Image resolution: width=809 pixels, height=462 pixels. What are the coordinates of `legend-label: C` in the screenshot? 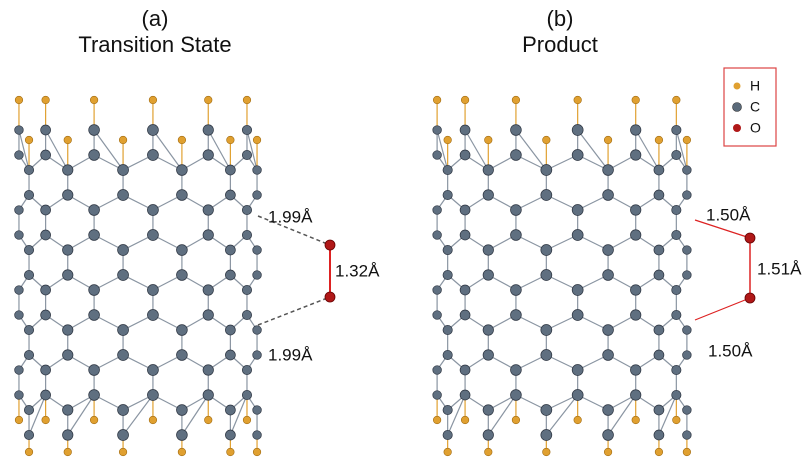 It's located at (755, 107).